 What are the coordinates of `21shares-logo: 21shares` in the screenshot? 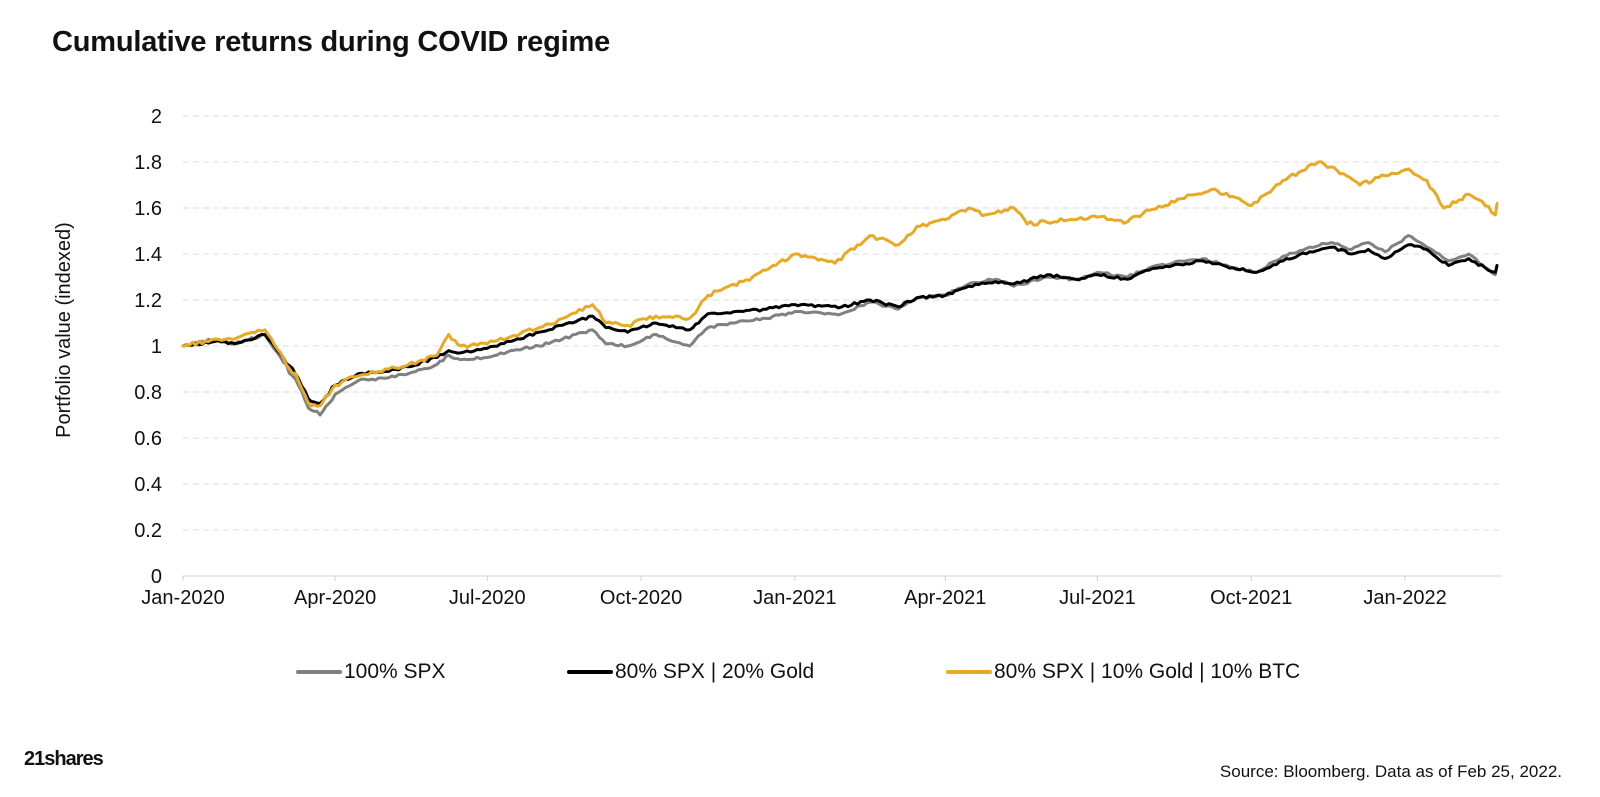 It's located at (64, 759).